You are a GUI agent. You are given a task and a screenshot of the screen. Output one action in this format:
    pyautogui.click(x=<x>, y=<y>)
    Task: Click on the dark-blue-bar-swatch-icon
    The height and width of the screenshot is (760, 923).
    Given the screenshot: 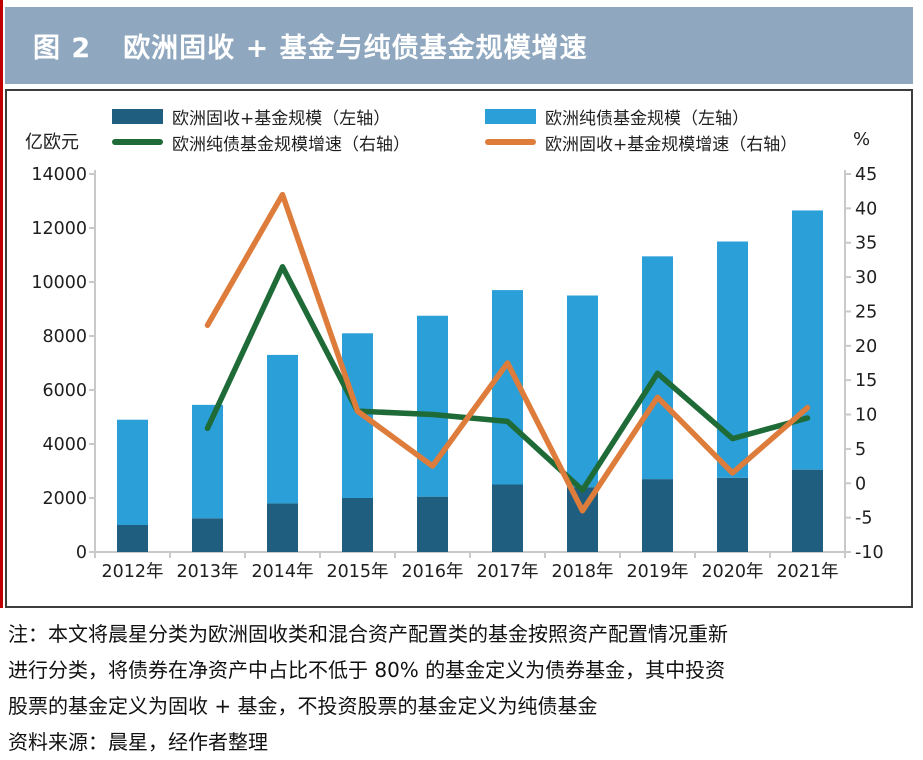 What is the action you would take?
    pyautogui.click(x=137, y=116)
    